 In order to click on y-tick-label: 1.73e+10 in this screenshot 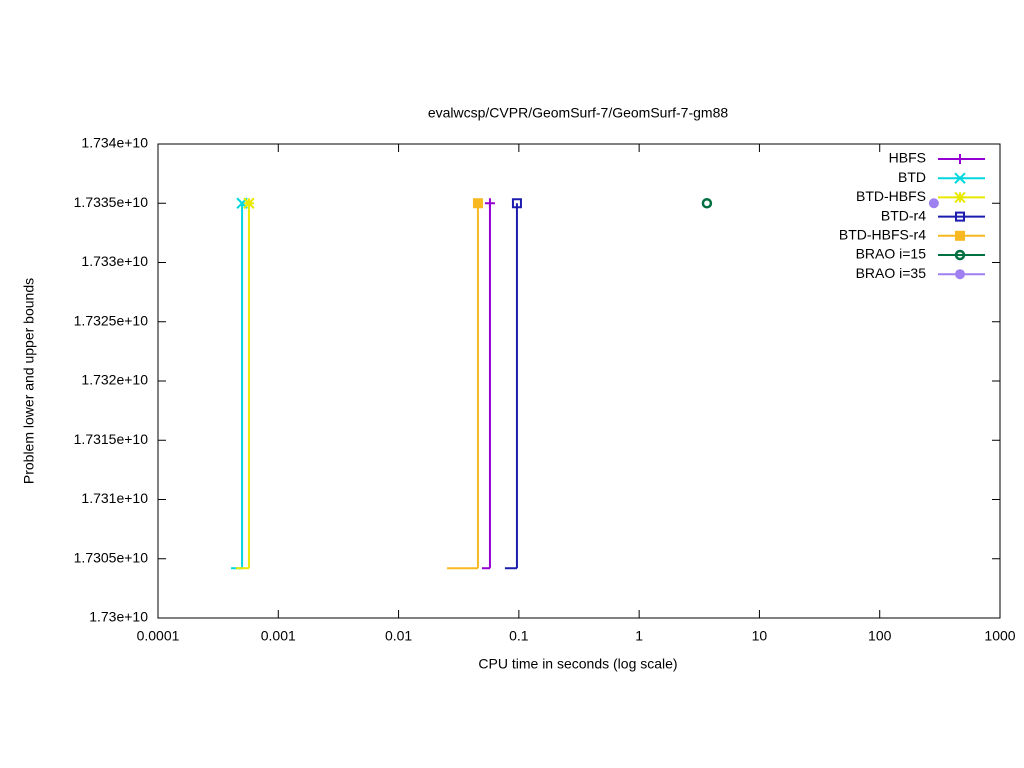, I will do `click(118, 617)`.